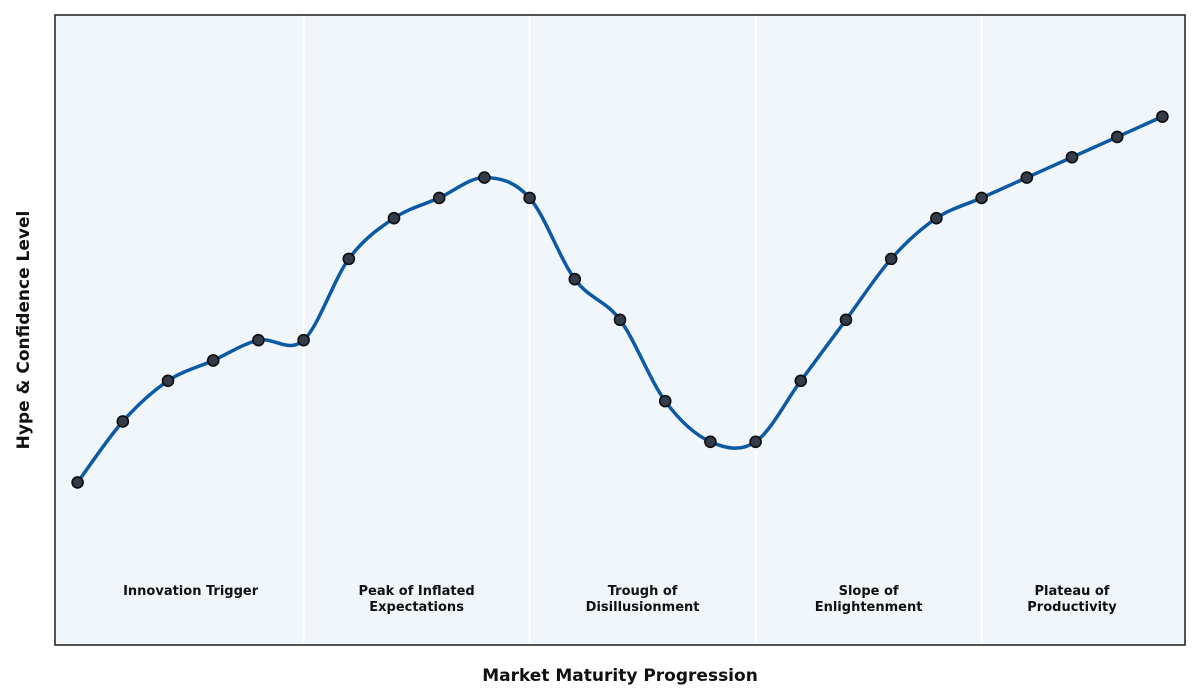  I want to click on x-axis-title: Market Maturity Progression, so click(620, 676).